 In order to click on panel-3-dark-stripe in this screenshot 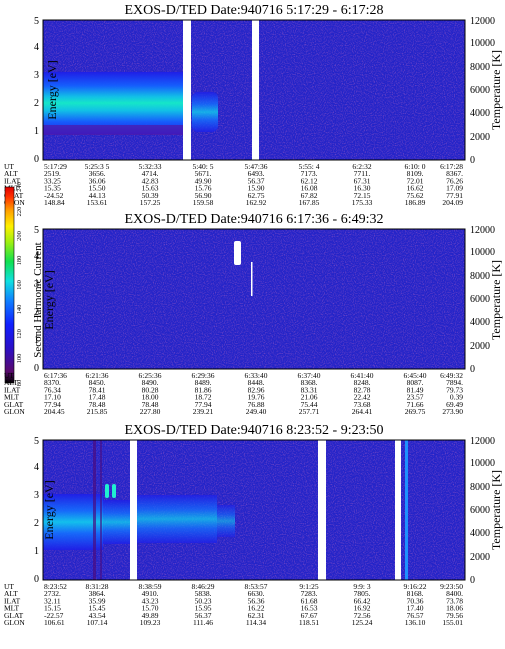, I will do `click(101, 510)`.